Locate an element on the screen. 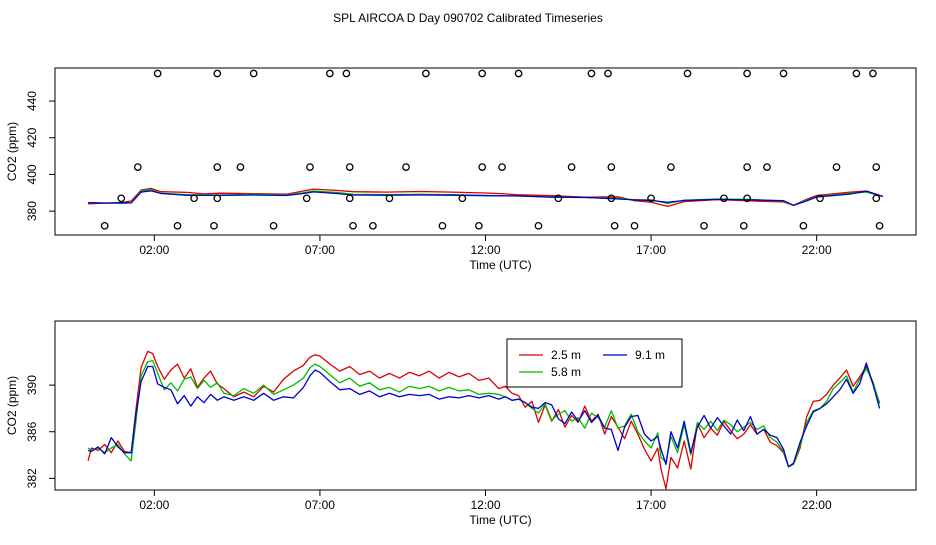 This screenshot has width=936, height=545. series-line-9-1-m is located at coordinates (486, 198).